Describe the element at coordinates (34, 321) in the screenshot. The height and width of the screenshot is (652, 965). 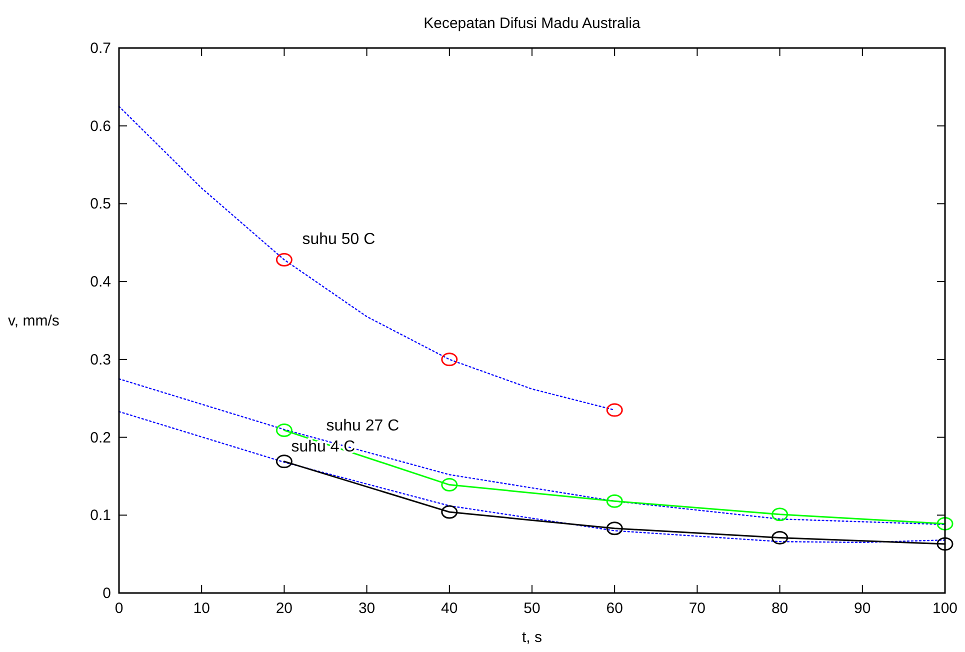
I see `y-axis-title: v, mm/s` at that location.